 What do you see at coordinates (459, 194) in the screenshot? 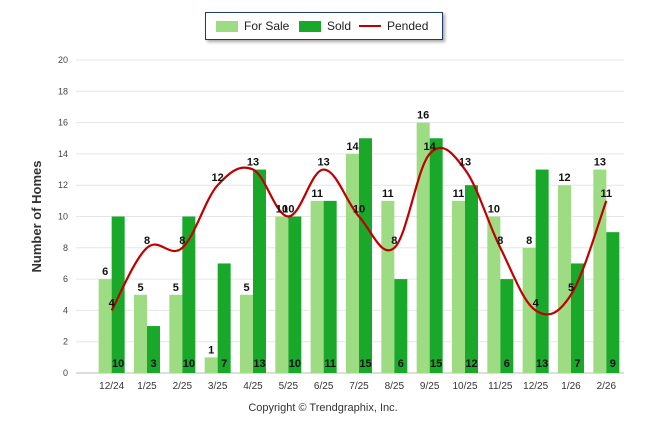
I see `label-for-sale-10/25: 11` at bounding box center [459, 194].